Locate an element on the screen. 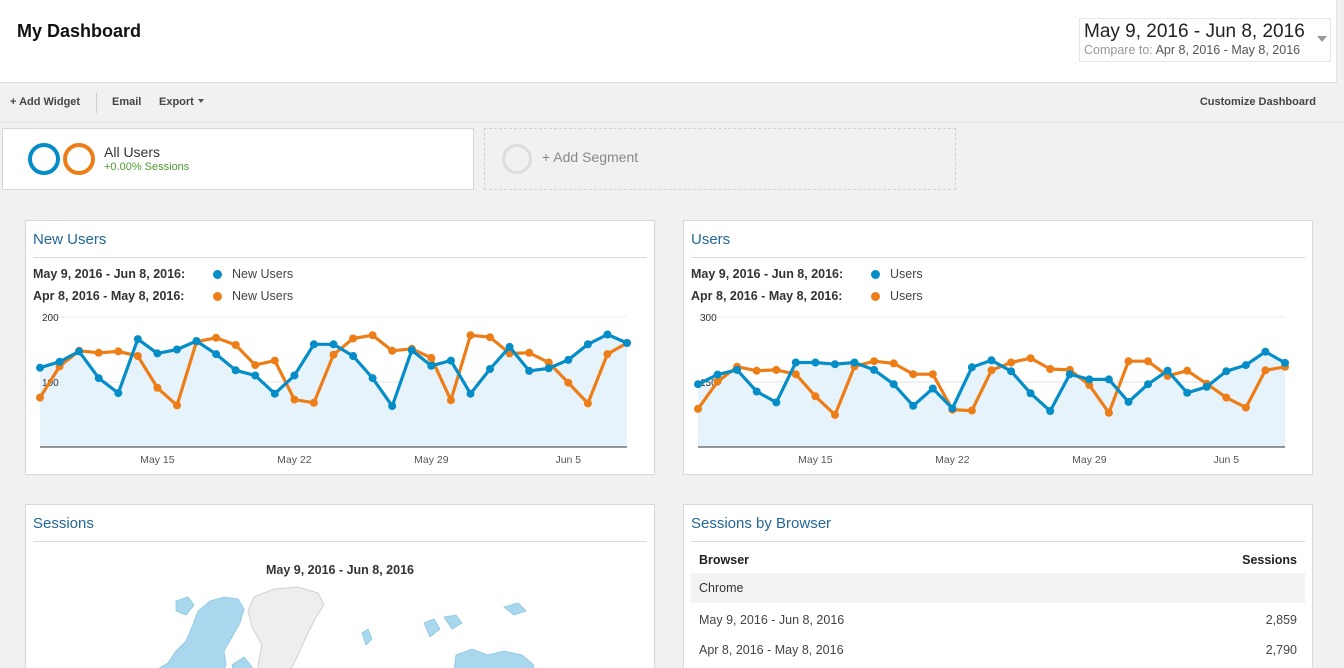 This screenshot has height=668, width=1344. segment-all-users: All Users +0.00% Sessions is located at coordinates (238, 159).